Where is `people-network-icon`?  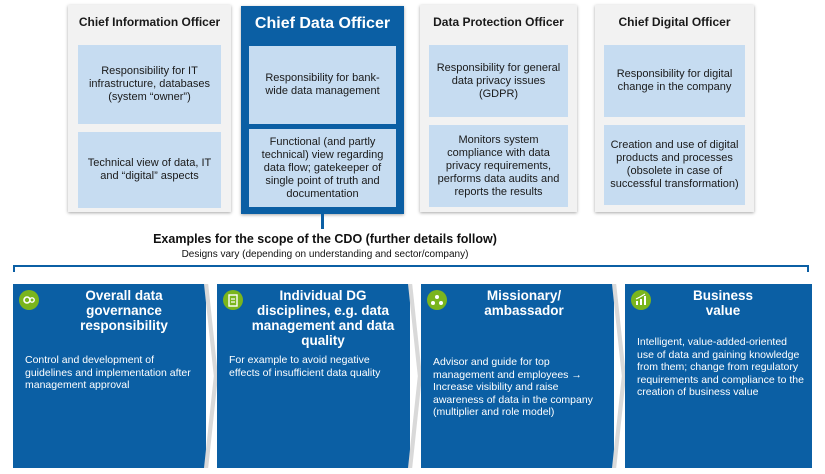 people-network-icon is located at coordinates (437, 300).